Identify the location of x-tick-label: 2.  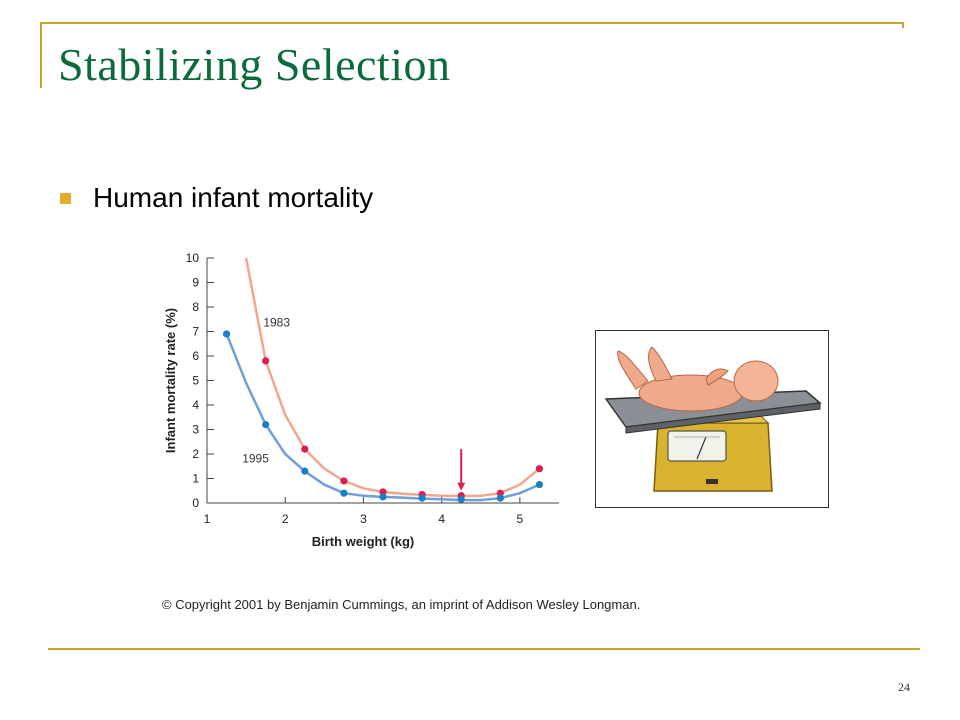
(285, 519).